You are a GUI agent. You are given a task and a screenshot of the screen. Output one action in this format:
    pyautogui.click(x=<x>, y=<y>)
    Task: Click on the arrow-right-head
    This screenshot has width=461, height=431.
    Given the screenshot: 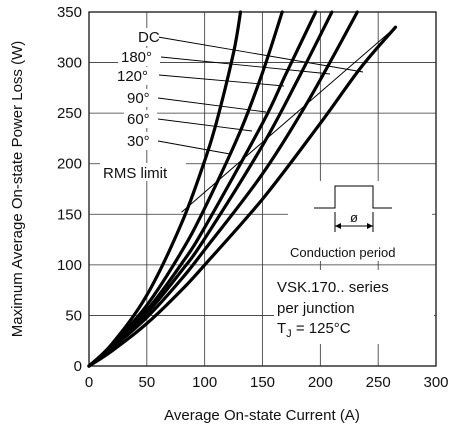 What is the action you would take?
    pyautogui.click(x=370, y=226)
    